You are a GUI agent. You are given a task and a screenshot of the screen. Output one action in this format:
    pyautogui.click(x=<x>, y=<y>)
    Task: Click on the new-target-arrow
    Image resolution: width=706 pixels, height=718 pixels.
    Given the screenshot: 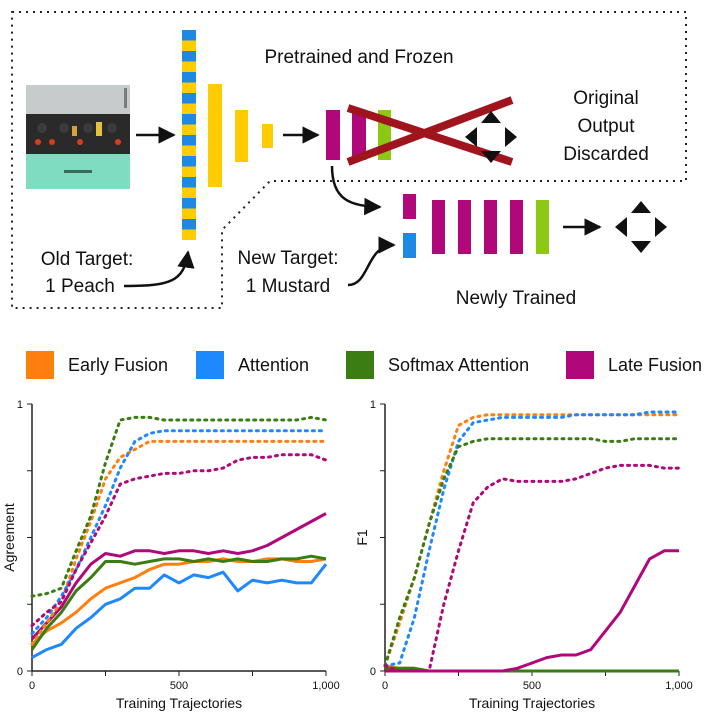 What is the action you would take?
    pyautogui.click(x=371, y=261)
    